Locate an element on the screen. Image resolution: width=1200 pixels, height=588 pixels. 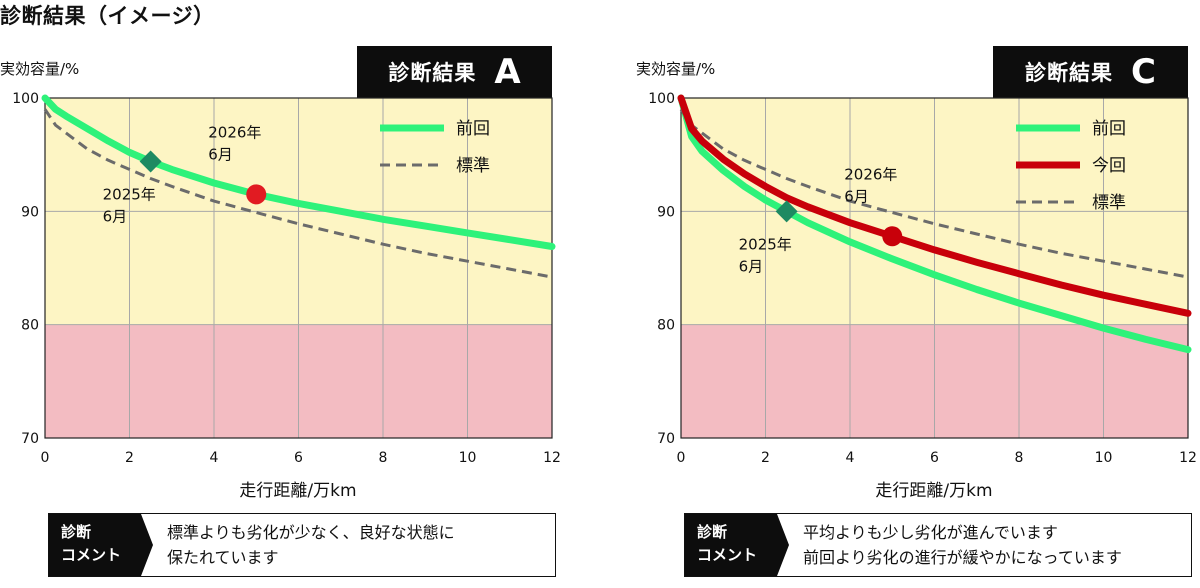
page-title: 診断結果（イメージ） is located at coordinates (107, 16).